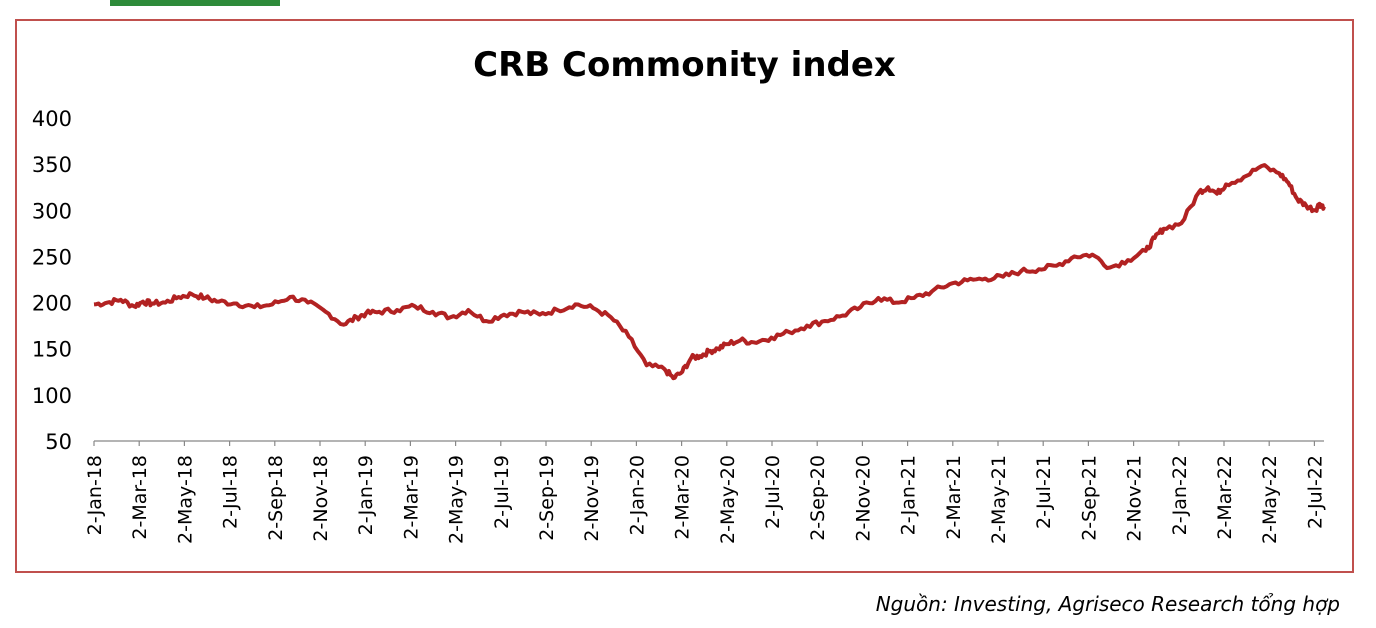 The height and width of the screenshot is (628, 1376). Describe the element at coordinates (276, 498) in the screenshot. I see `x-tick-label: 2-Sep-18` at that location.